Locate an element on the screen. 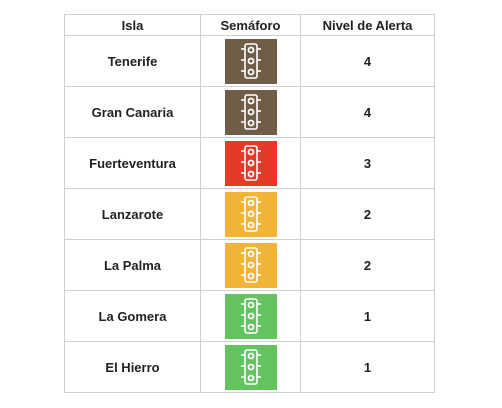 Image resolution: width=502 pixels, height=408 pixels. table-row: Fuerteventura 3 is located at coordinates (249, 163).